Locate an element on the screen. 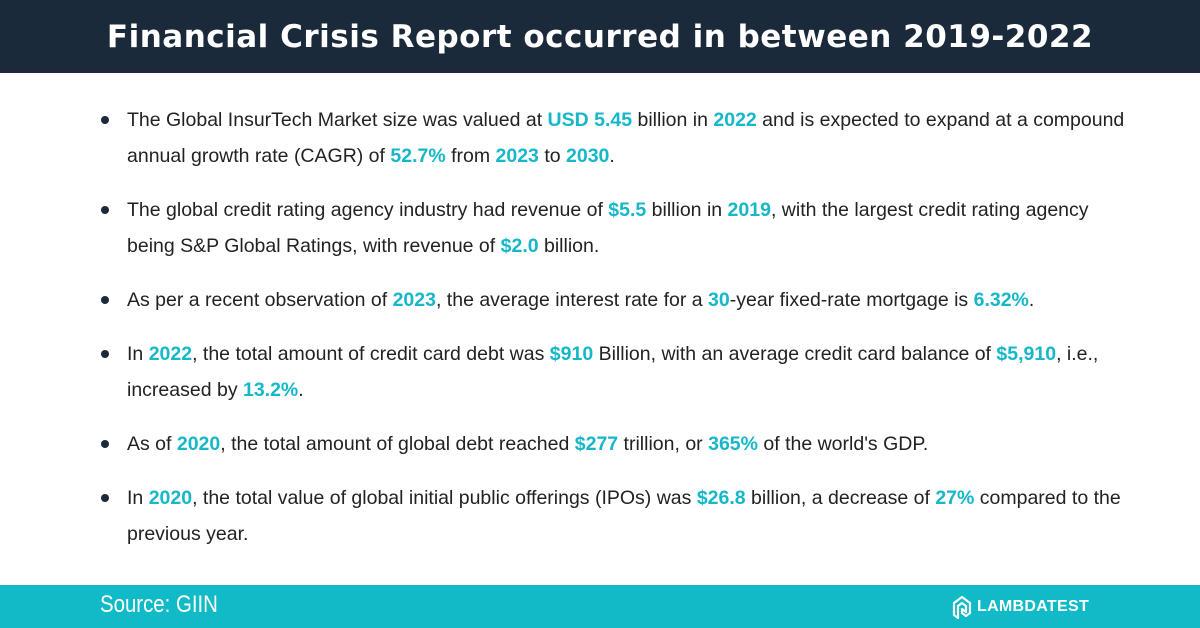 The width and height of the screenshot is (1200, 628). fact-text: , i.e., increased by is located at coordinates (613, 372).